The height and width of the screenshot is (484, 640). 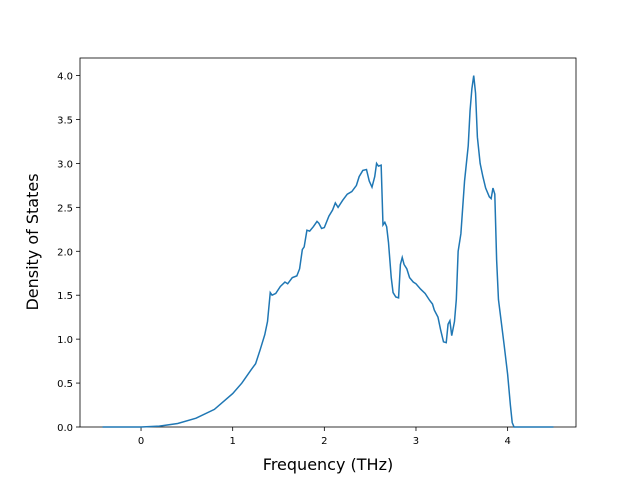 What do you see at coordinates (324, 441) in the screenshot?
I see `x-tick-label: 2` at bounding box center [324, 441].